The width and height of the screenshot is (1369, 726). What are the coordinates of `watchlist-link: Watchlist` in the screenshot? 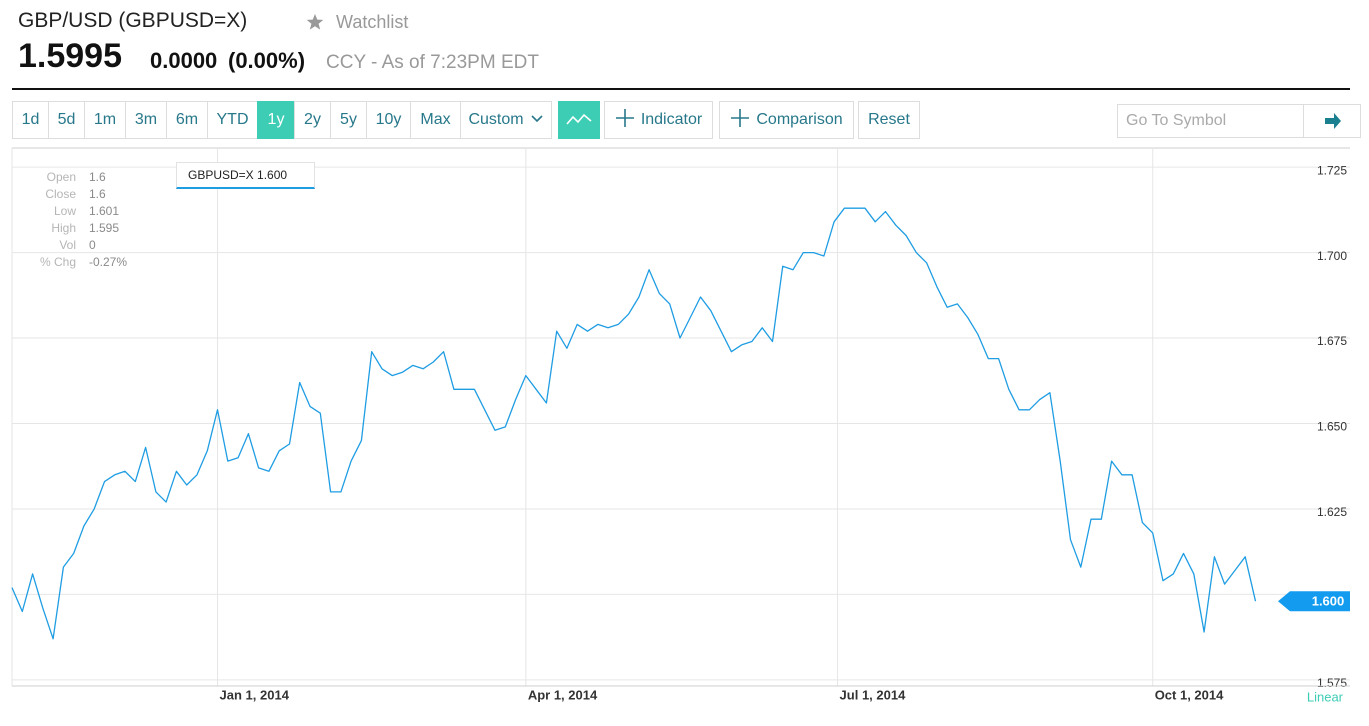 It's located at (372, 22).